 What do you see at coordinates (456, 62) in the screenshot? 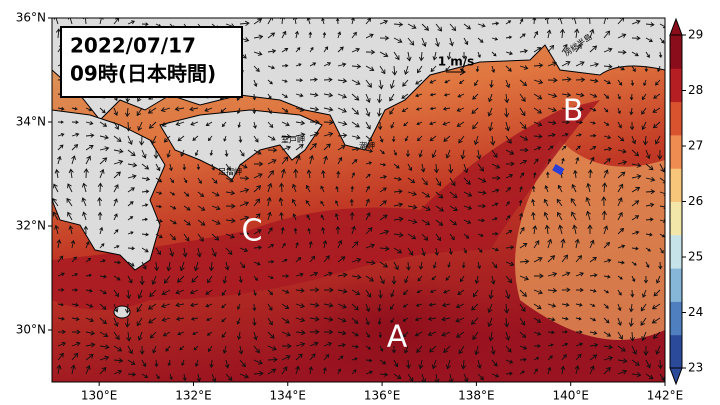
I see `scale-label: 1 m/s` at bounding box center [456, 62].